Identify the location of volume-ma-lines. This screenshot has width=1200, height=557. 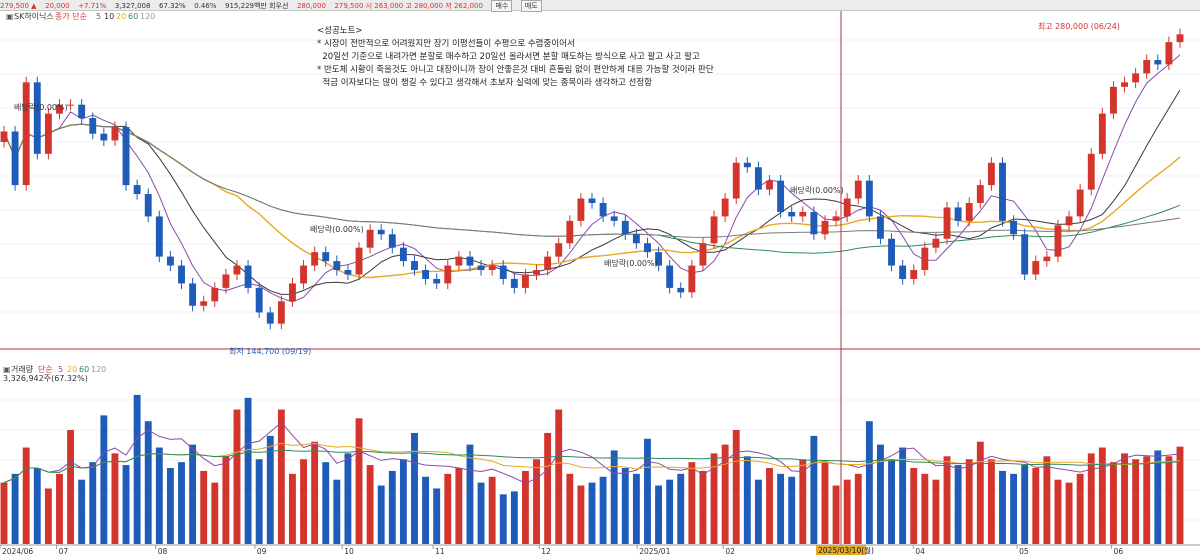
(592, 452).